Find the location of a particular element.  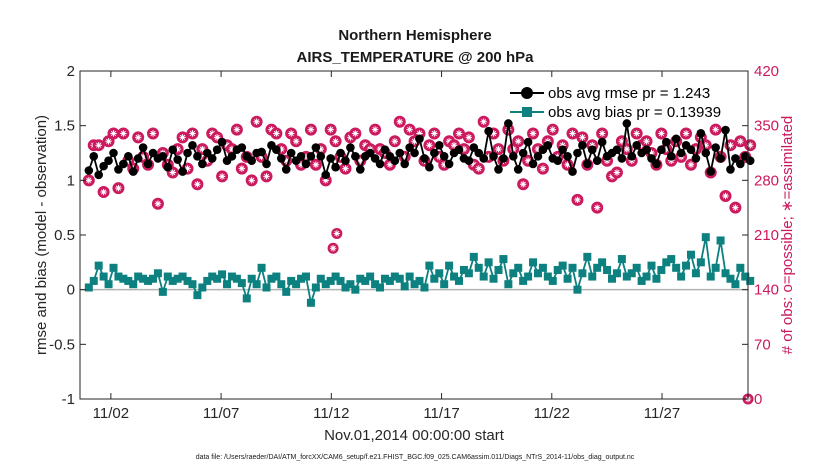

obs-outlier-asterisk is located at coordinates (337, 233).